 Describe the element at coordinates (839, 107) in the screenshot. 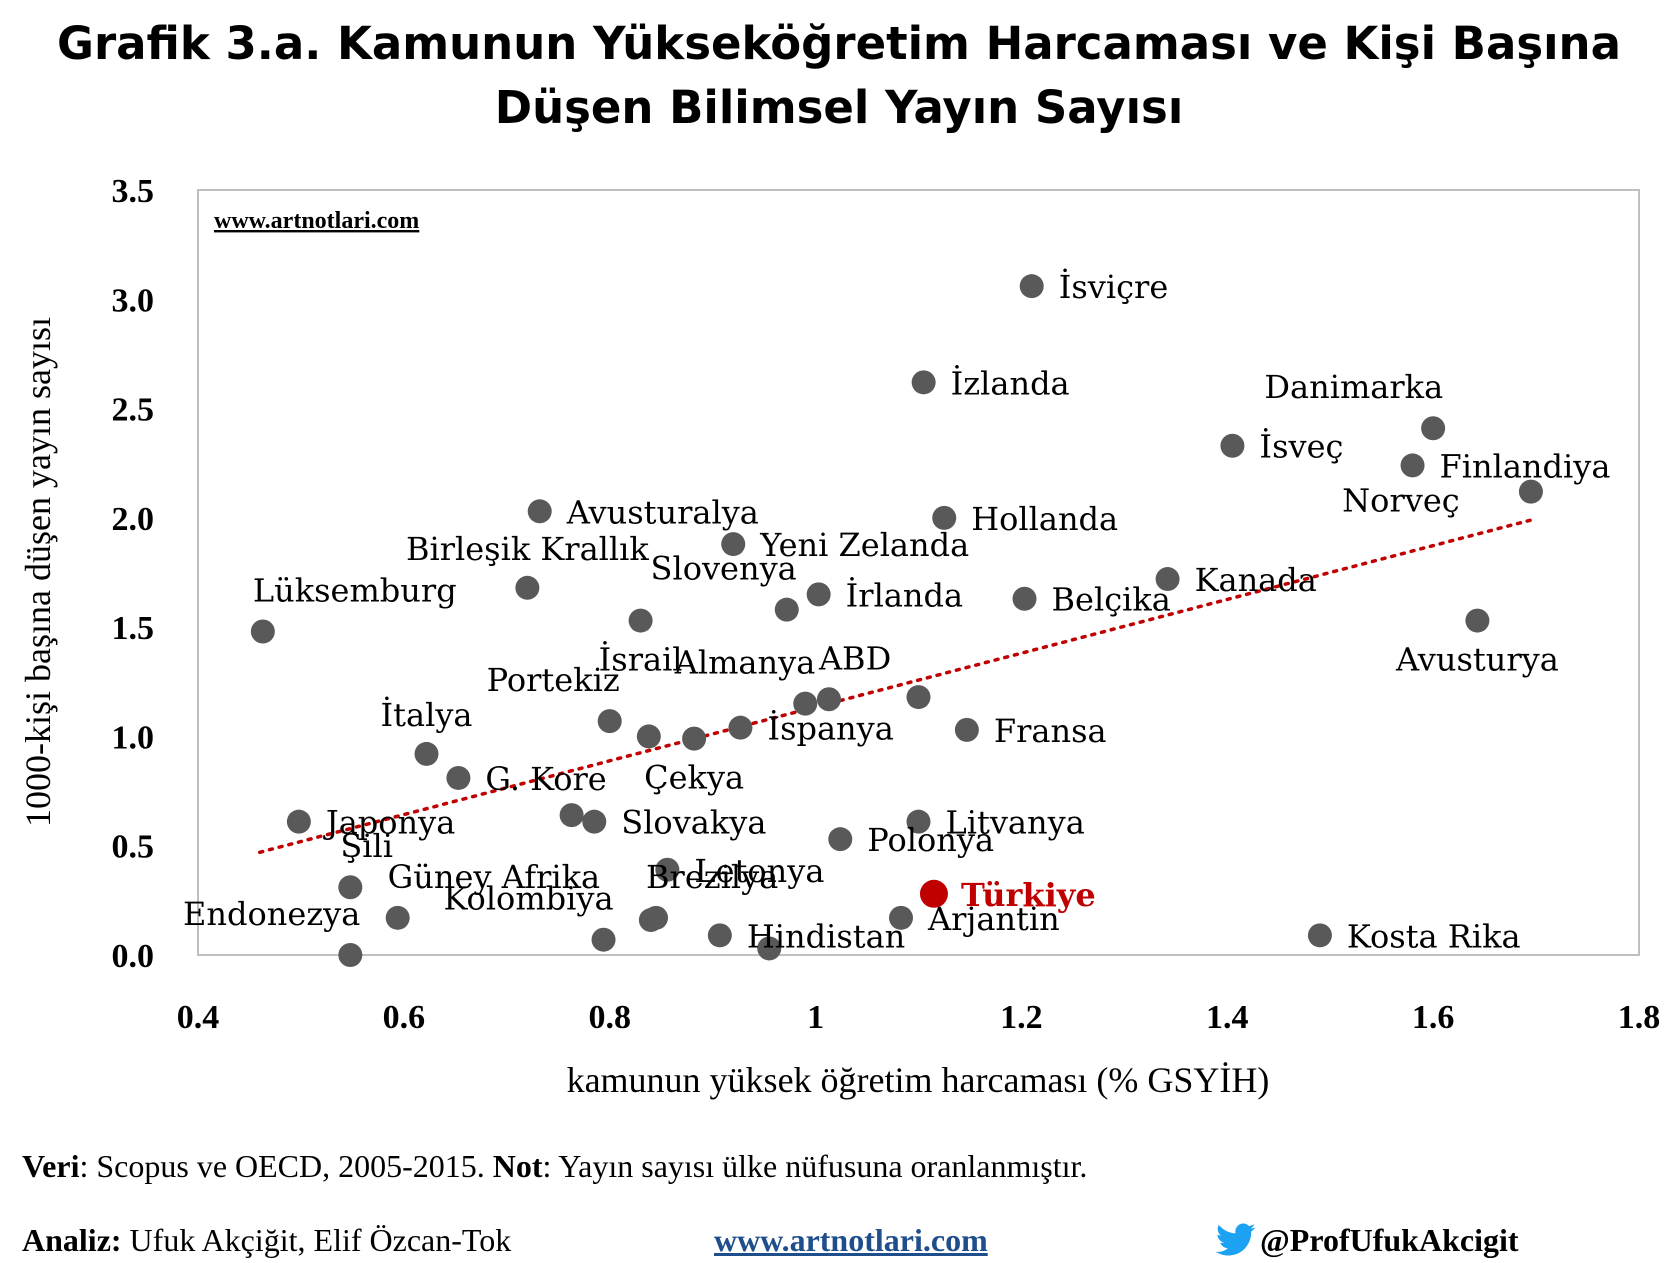

I see `chart-title-line2: Düşen Bilimsel Yayın Sayısı` at that location.